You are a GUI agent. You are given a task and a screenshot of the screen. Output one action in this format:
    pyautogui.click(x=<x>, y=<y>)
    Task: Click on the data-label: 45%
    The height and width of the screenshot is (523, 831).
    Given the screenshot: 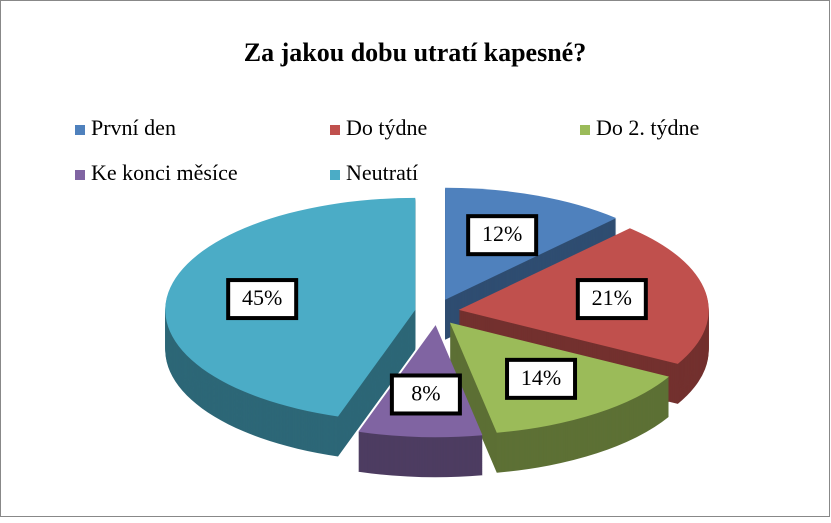 What is the action you would take?
    pyautogui.click(x=262, y=297)
    